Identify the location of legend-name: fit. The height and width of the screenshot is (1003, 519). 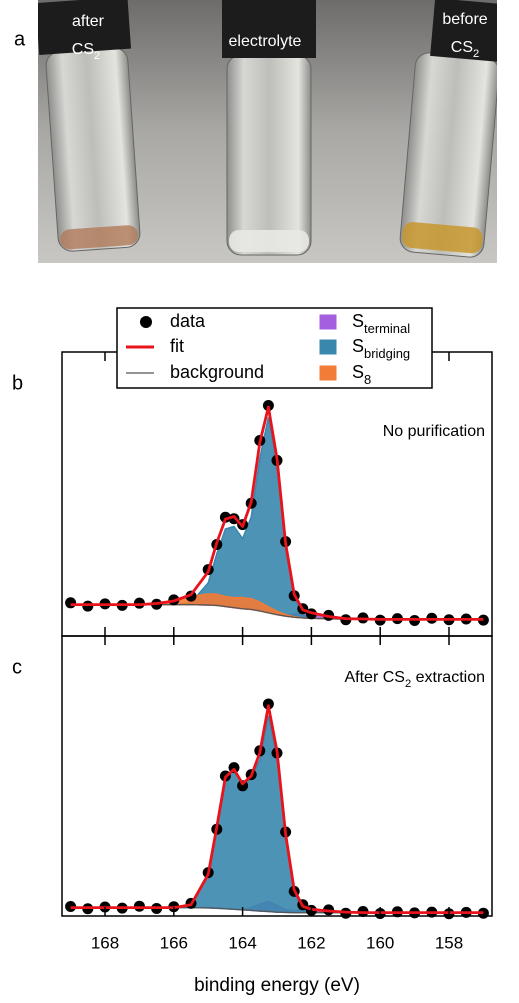
(177, 346).